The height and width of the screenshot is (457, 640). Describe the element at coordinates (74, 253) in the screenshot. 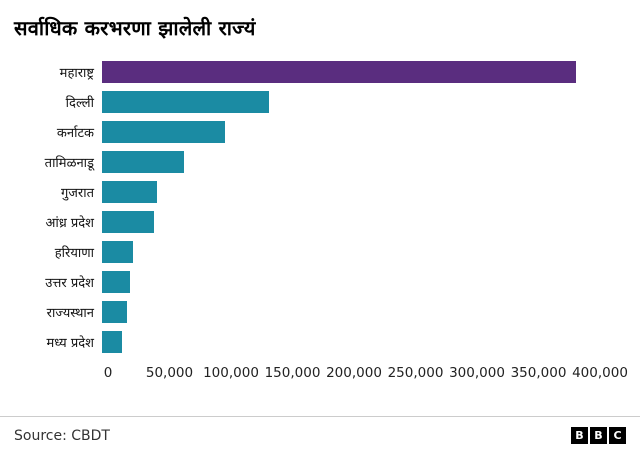

I see `bar-label: हरियाणा` at that location.